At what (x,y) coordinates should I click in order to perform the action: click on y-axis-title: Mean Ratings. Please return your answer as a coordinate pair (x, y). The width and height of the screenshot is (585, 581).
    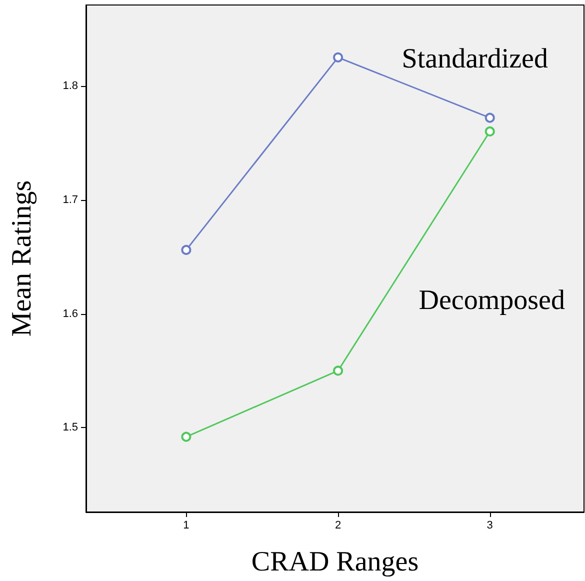
    Looking at the image, I should click on (22, 258).